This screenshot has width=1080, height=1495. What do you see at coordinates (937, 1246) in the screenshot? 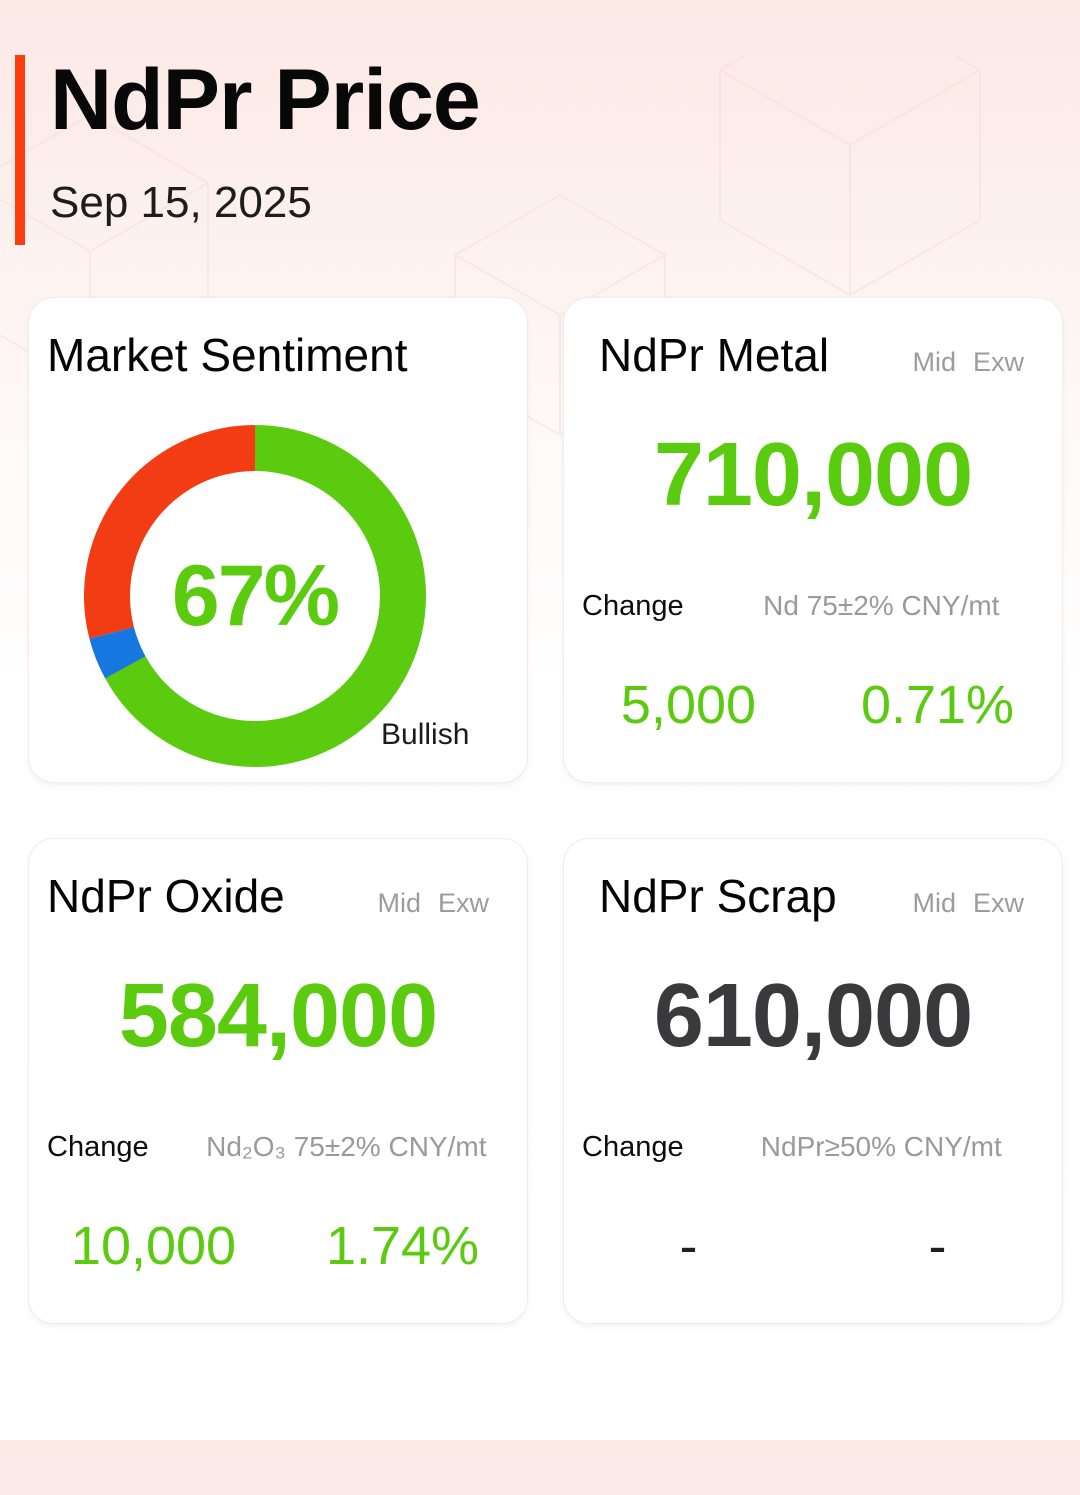
I see `change-percent: -` at bounding box center [937, 1246].